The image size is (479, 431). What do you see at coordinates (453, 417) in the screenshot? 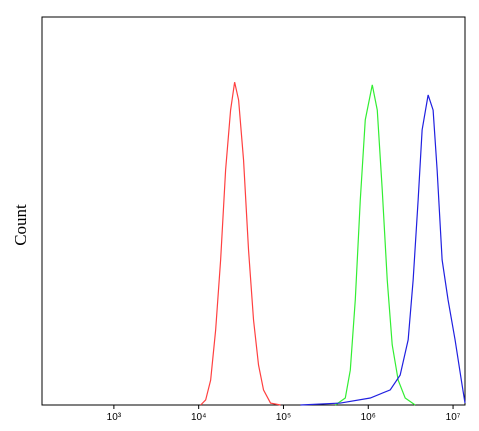
I see `x-tick-label: 10⁷` at bounding box center [453, 417].